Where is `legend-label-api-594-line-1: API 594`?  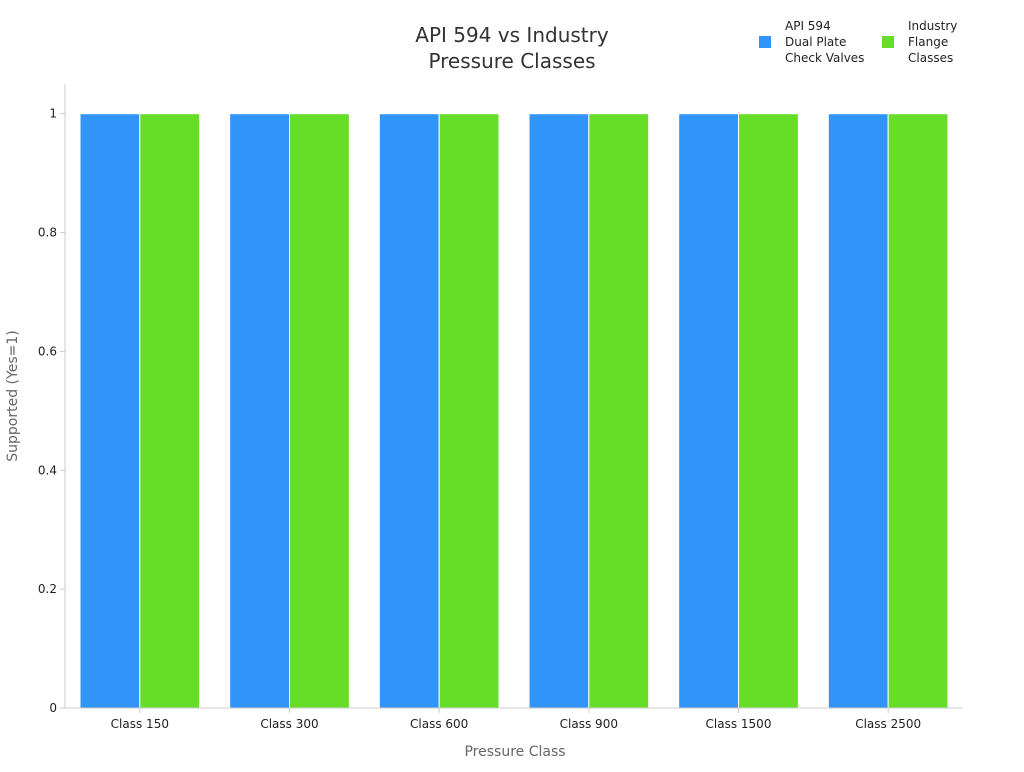 legend-label-api-594-line-1: API 594 is located at coordinates (808, 26).